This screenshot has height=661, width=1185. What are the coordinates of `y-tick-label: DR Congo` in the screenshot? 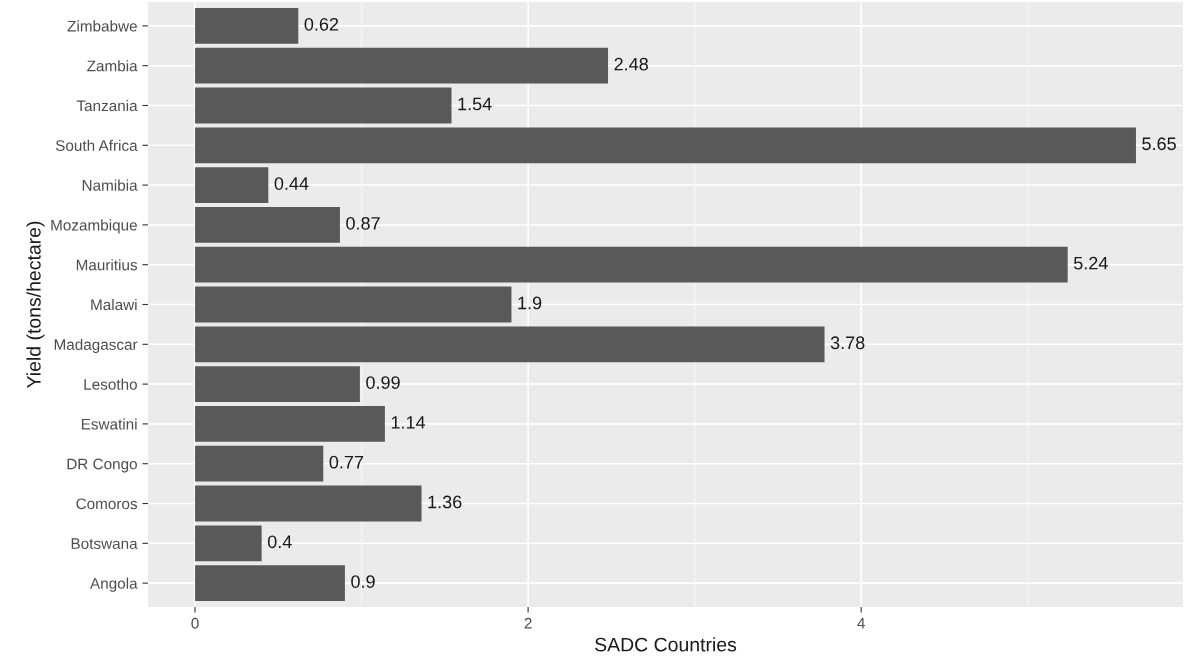 It's located at (102, 465).